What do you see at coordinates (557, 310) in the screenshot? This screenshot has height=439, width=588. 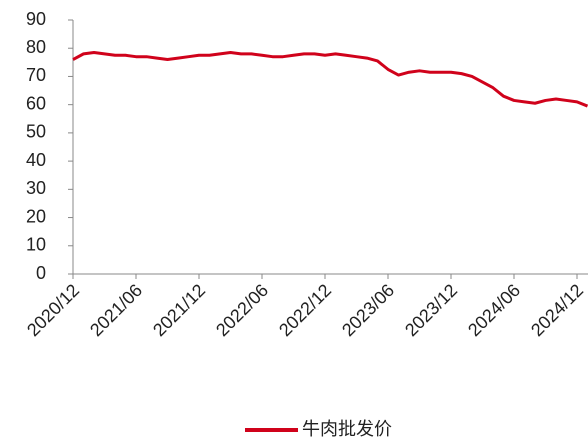 I see `x-tick-label: 2024/12` at bounding box center [557, 310].